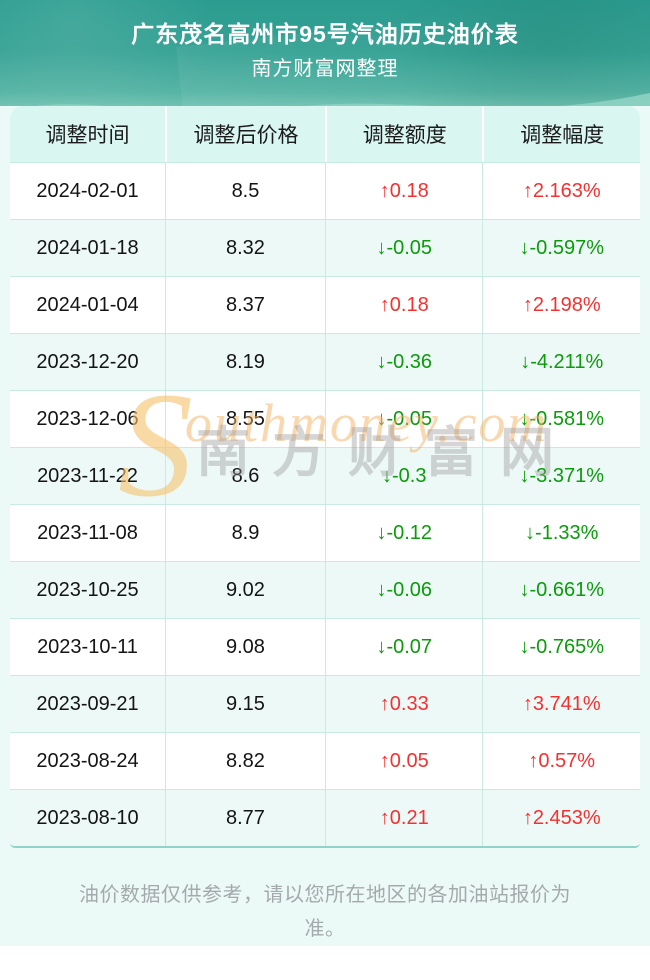 Image resolution: width=650 pixels, height=980 pixels. I want to click on table-header-row: 调整时间 调整后价格 调整额度 调整幅度, so click(325, 134).